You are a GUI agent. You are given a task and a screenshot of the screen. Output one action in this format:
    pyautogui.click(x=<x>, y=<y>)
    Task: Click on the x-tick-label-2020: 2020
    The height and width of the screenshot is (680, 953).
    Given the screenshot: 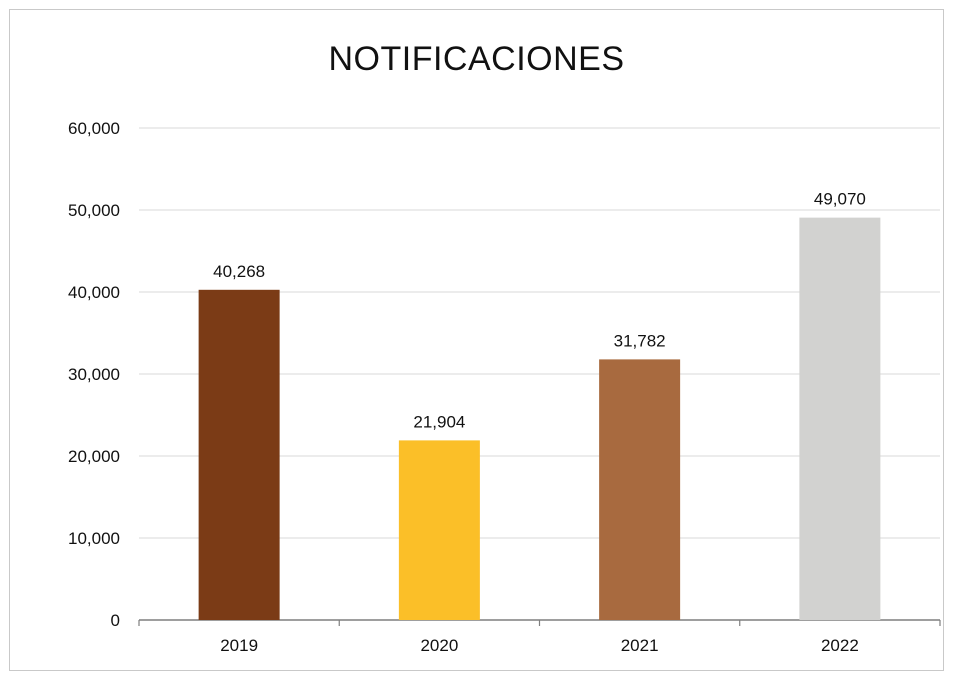 What is the action you would take?
    pyautogui.click(x=439, y=645)
    